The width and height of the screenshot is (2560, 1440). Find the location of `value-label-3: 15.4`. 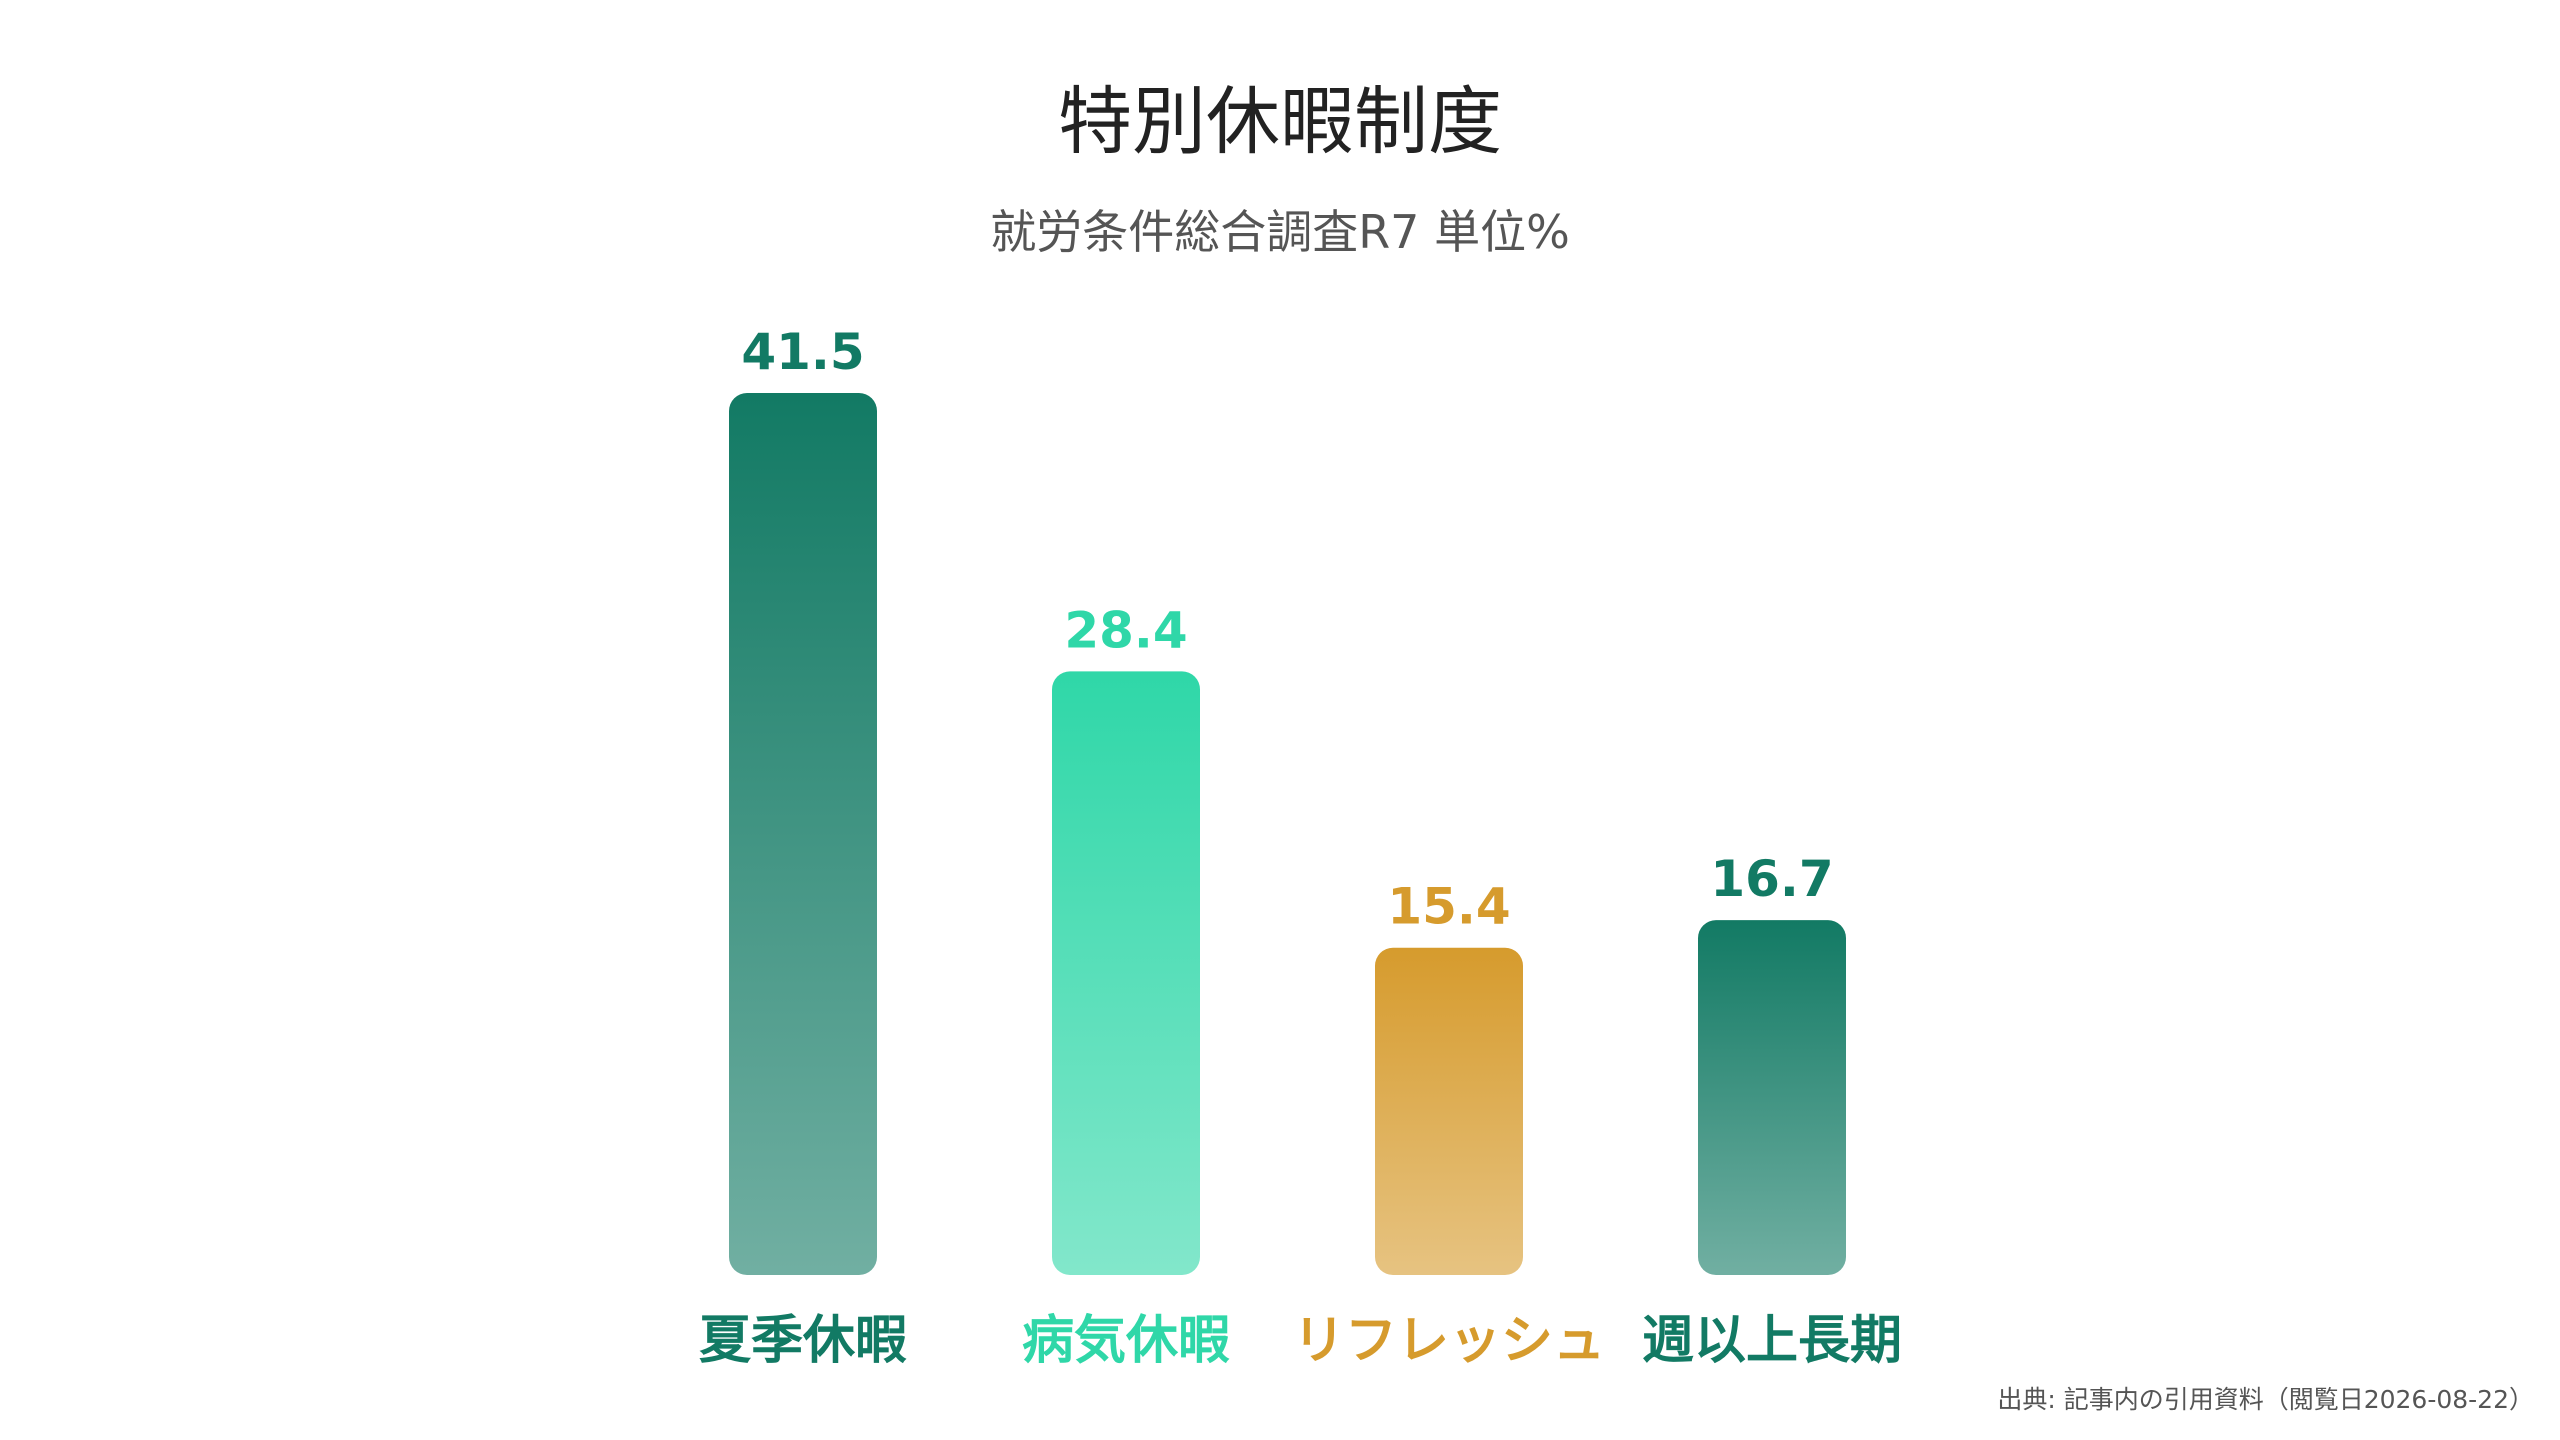

value-label-3: 15.4 is located at coordinates (1448, 907).